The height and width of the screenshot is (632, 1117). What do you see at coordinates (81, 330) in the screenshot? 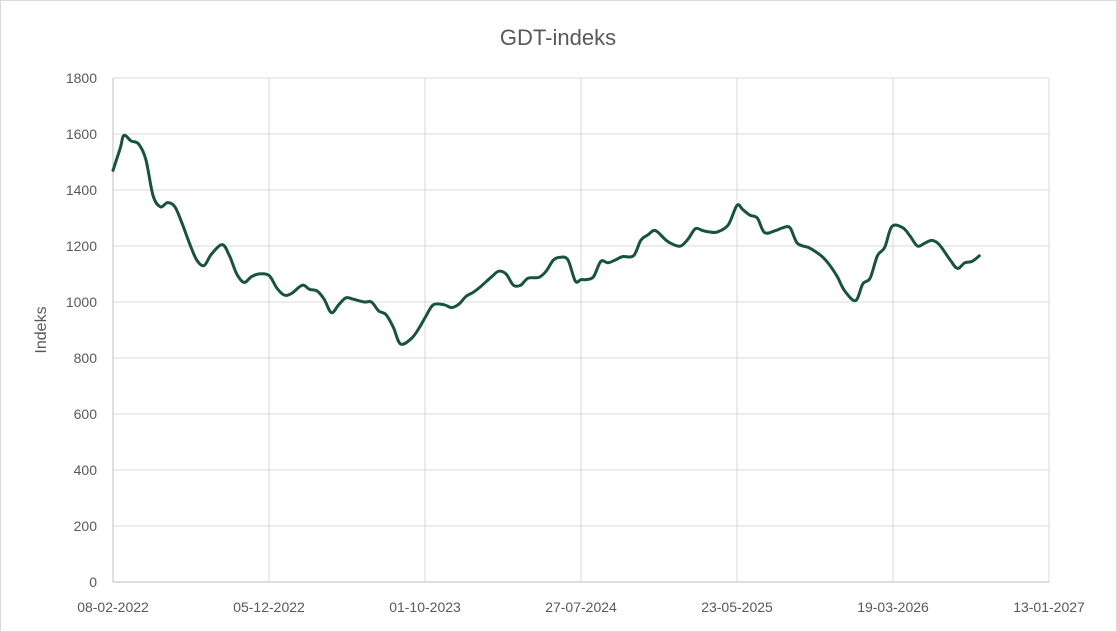
I see `y-axis-ticks: 0 200 400 600 800 1000 1200 1400 1600 1800` at bounding box center [81, 330].